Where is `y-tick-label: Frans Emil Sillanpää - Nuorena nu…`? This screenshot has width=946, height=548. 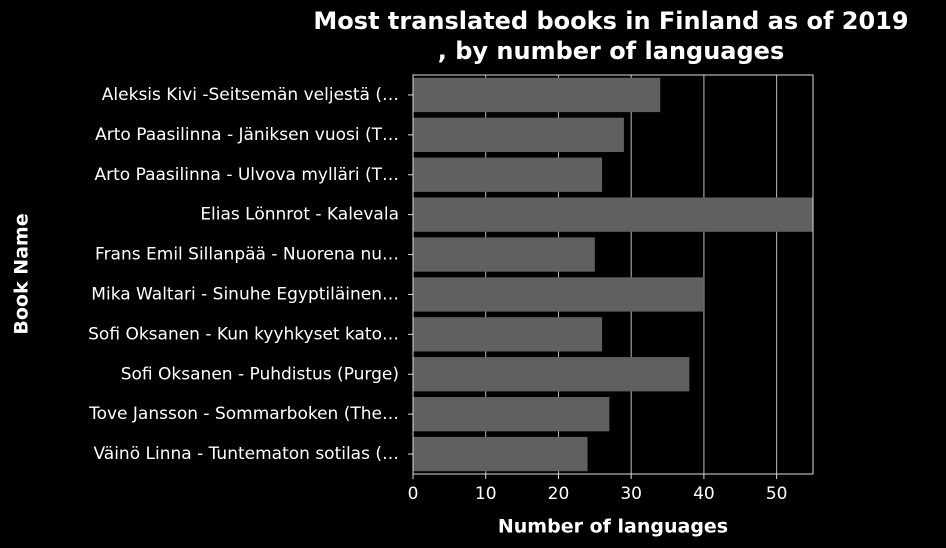
y-tick-label: Frans Emil Sillanpää - Nuorena nu… is located at coordinates (247, 255).